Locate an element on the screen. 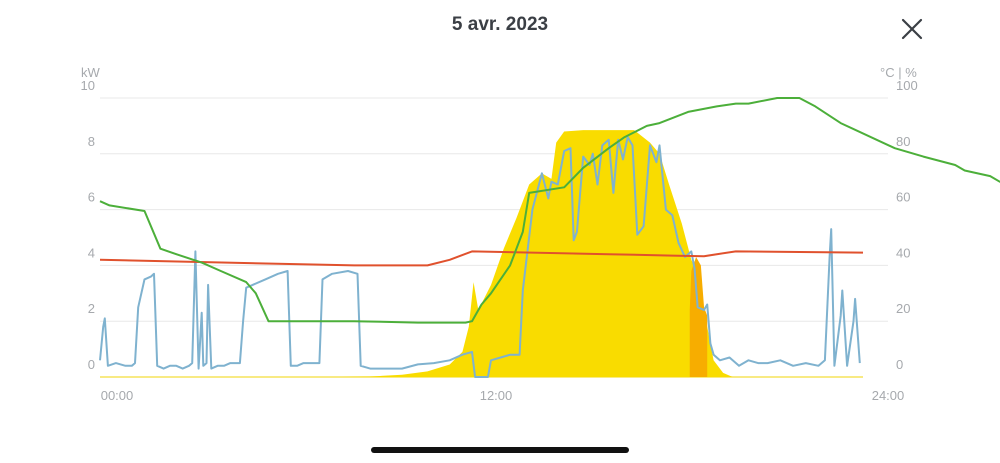  y-tick-left: 4 is located at coordinates (91, 252).